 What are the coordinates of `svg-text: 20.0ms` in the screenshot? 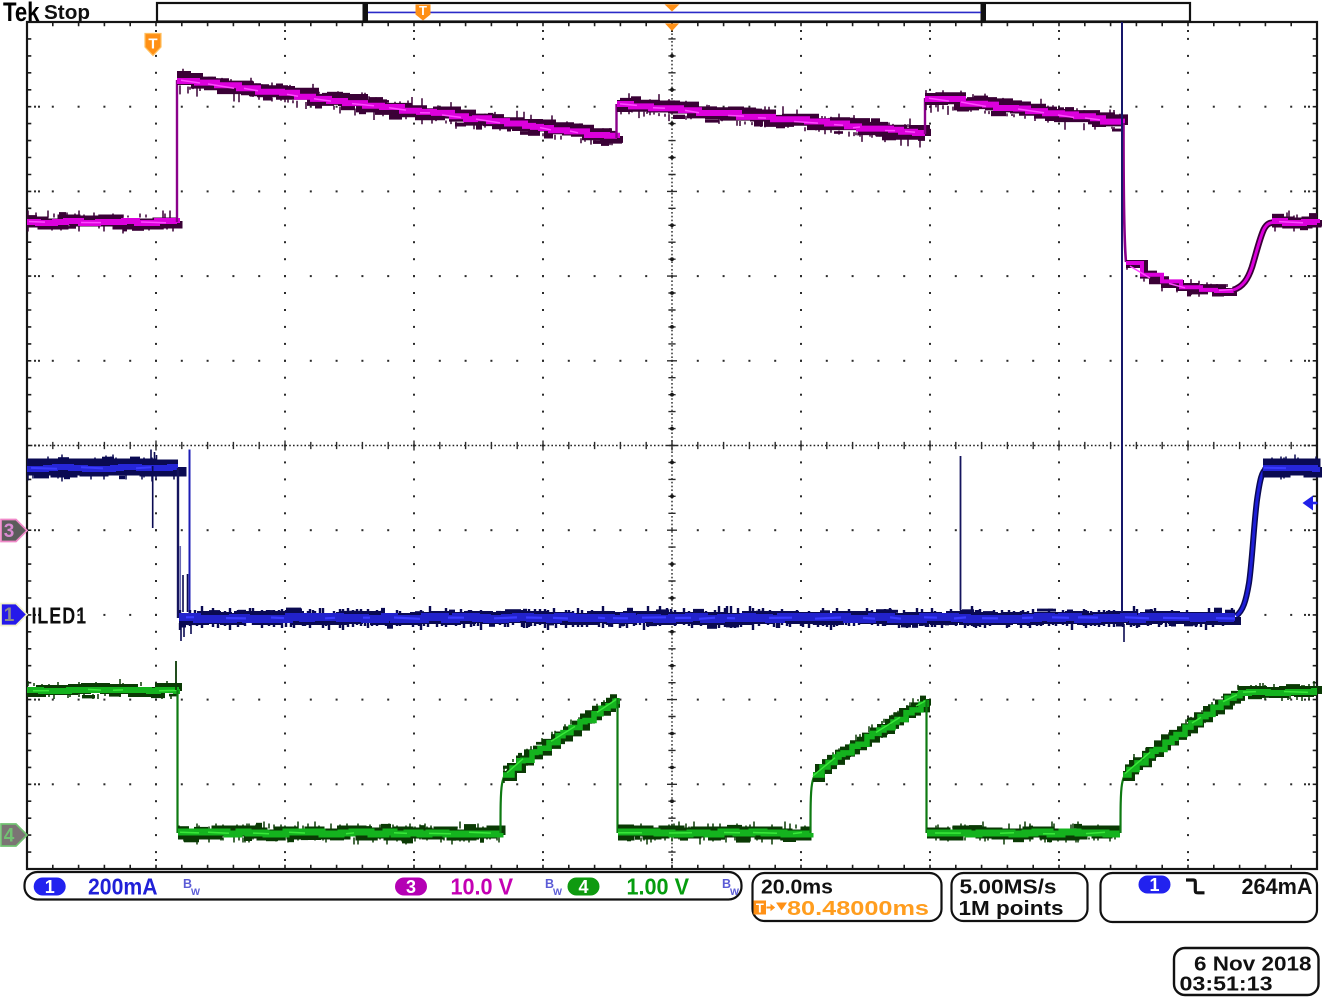 It's located at (797, 888).